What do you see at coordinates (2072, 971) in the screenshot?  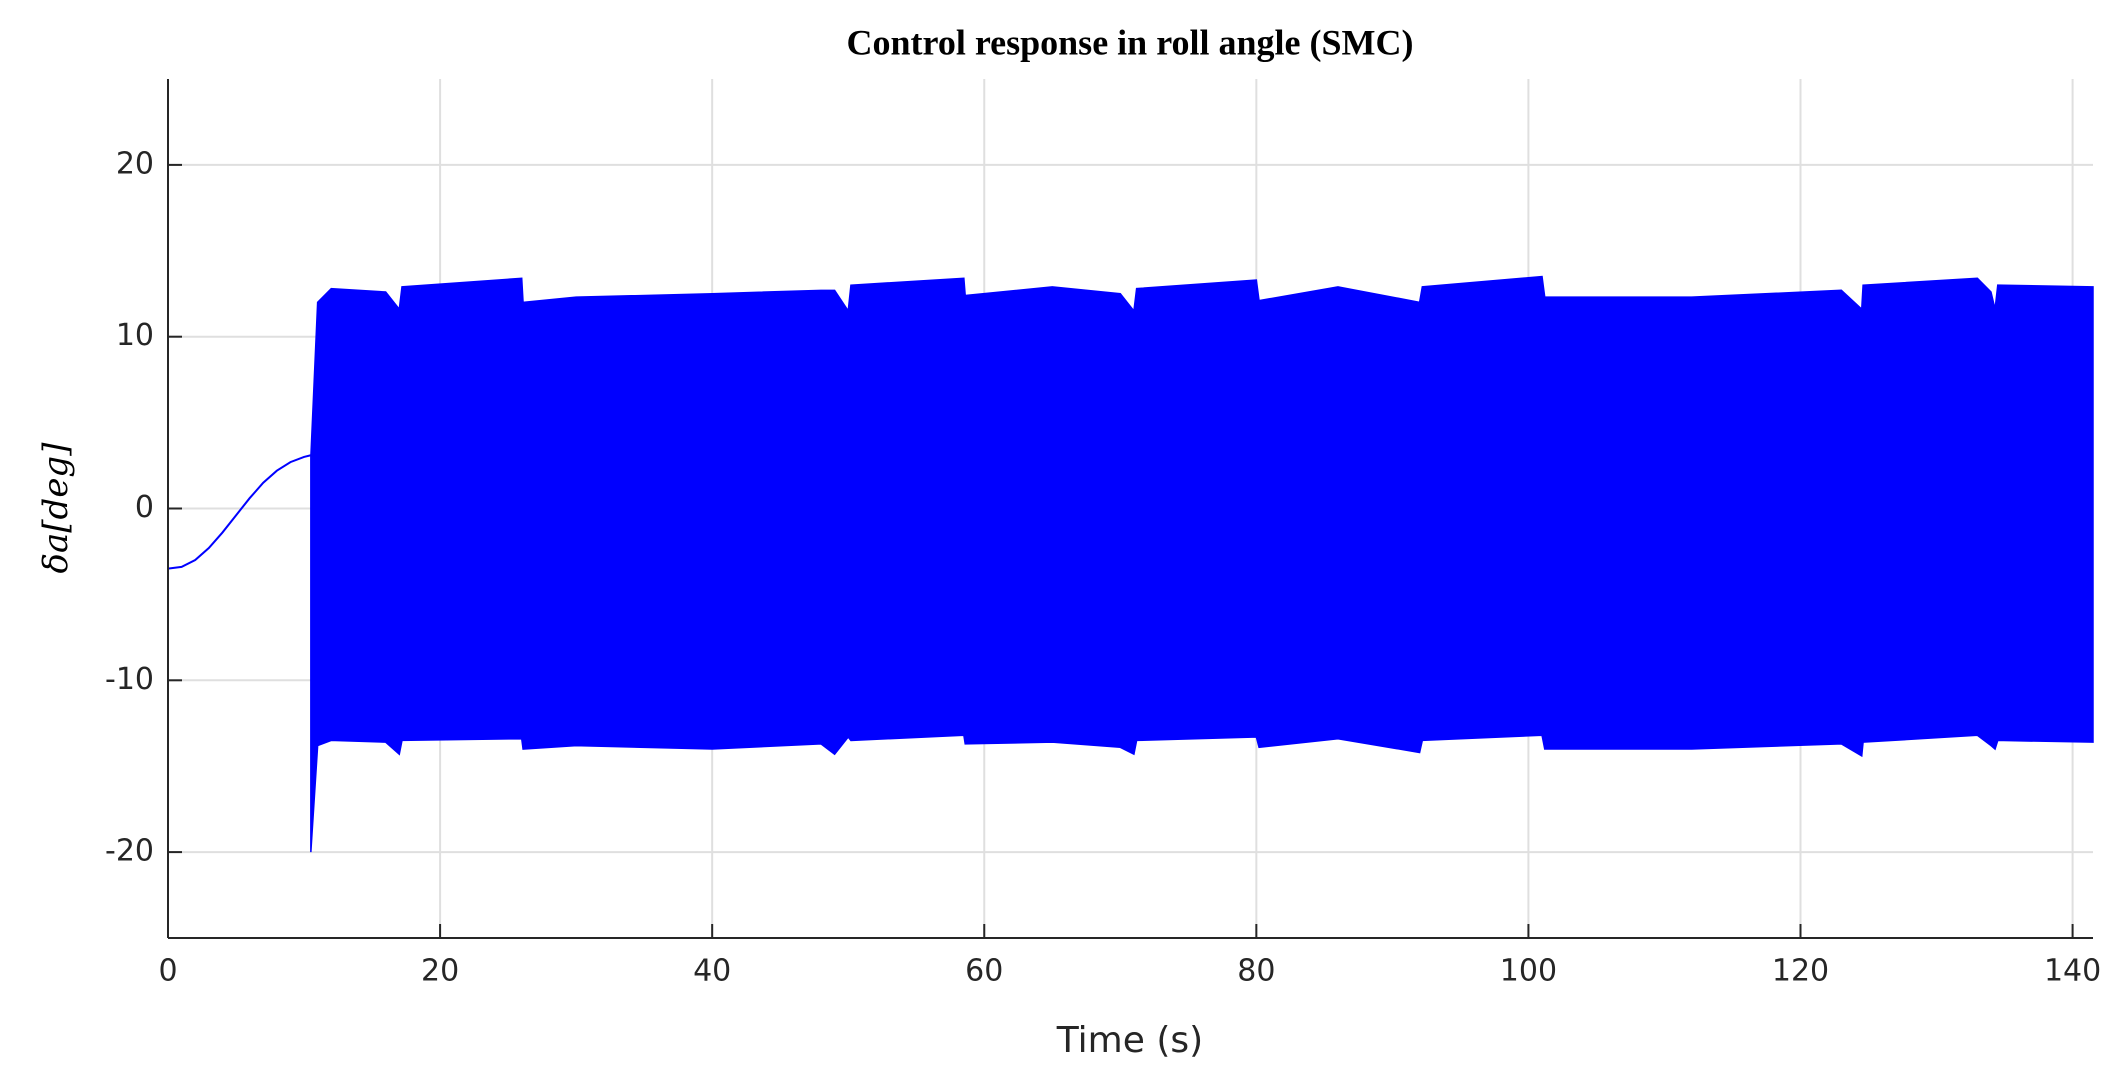 I see `x-tick-label: 140` at bounding box center [2072, 971].